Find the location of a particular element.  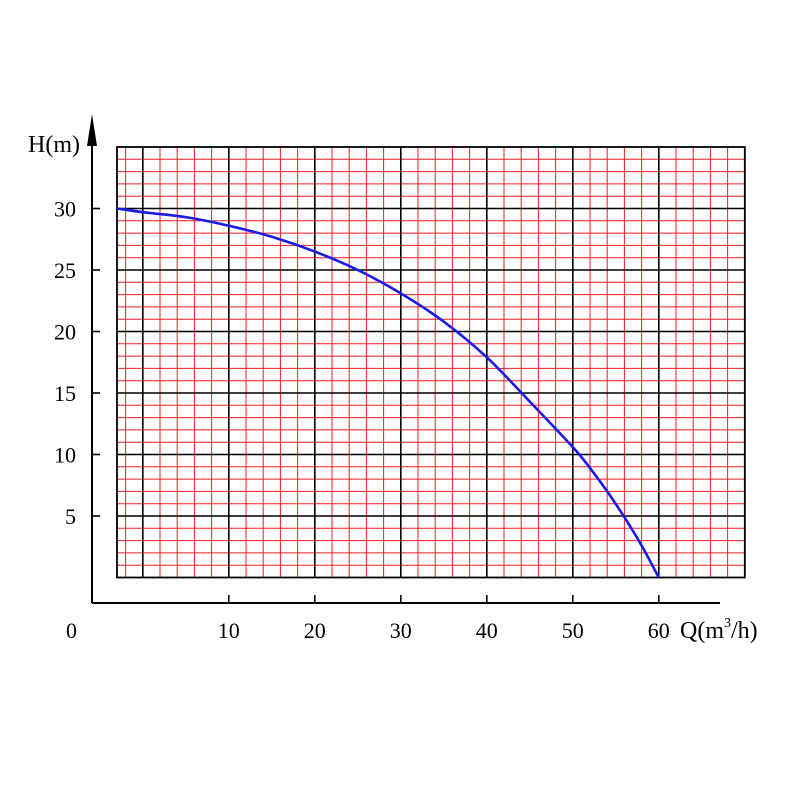

x-axis-title: Q(m3/h) is located at coordinates (719, 630).